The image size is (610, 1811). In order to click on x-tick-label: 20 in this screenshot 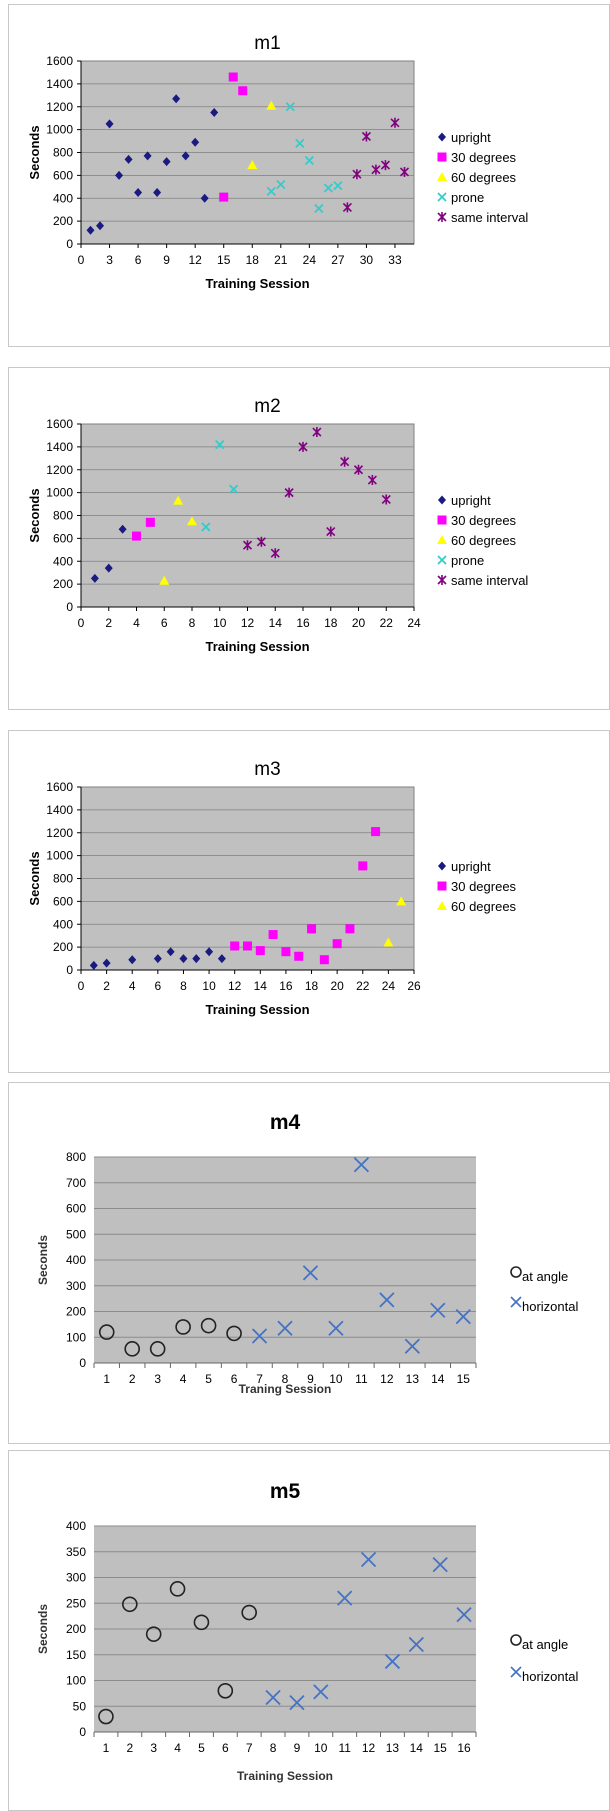, I will do `click(337, 986)`.